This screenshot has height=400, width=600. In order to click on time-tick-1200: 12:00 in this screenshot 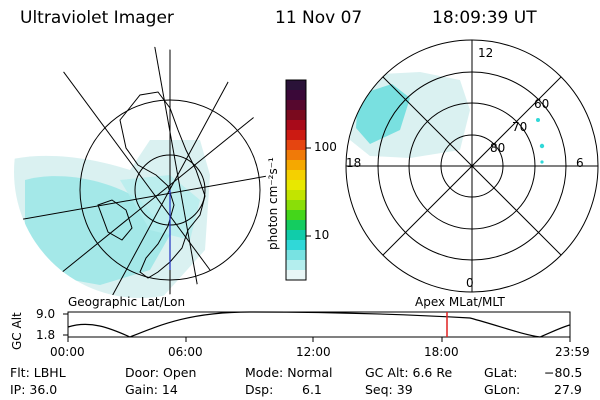, I will do `click(313, 352)`.